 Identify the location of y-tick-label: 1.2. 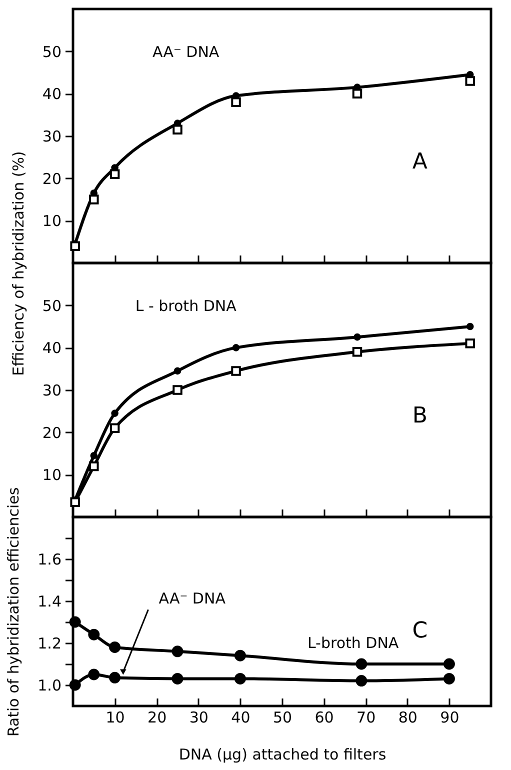
(50, 643).